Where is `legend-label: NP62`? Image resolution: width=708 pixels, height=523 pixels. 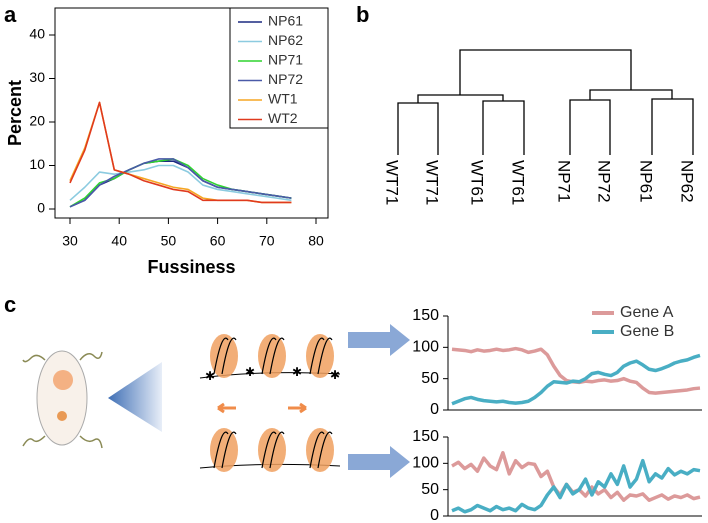
legend-label: NP62 is located at coordinates (285, 40).